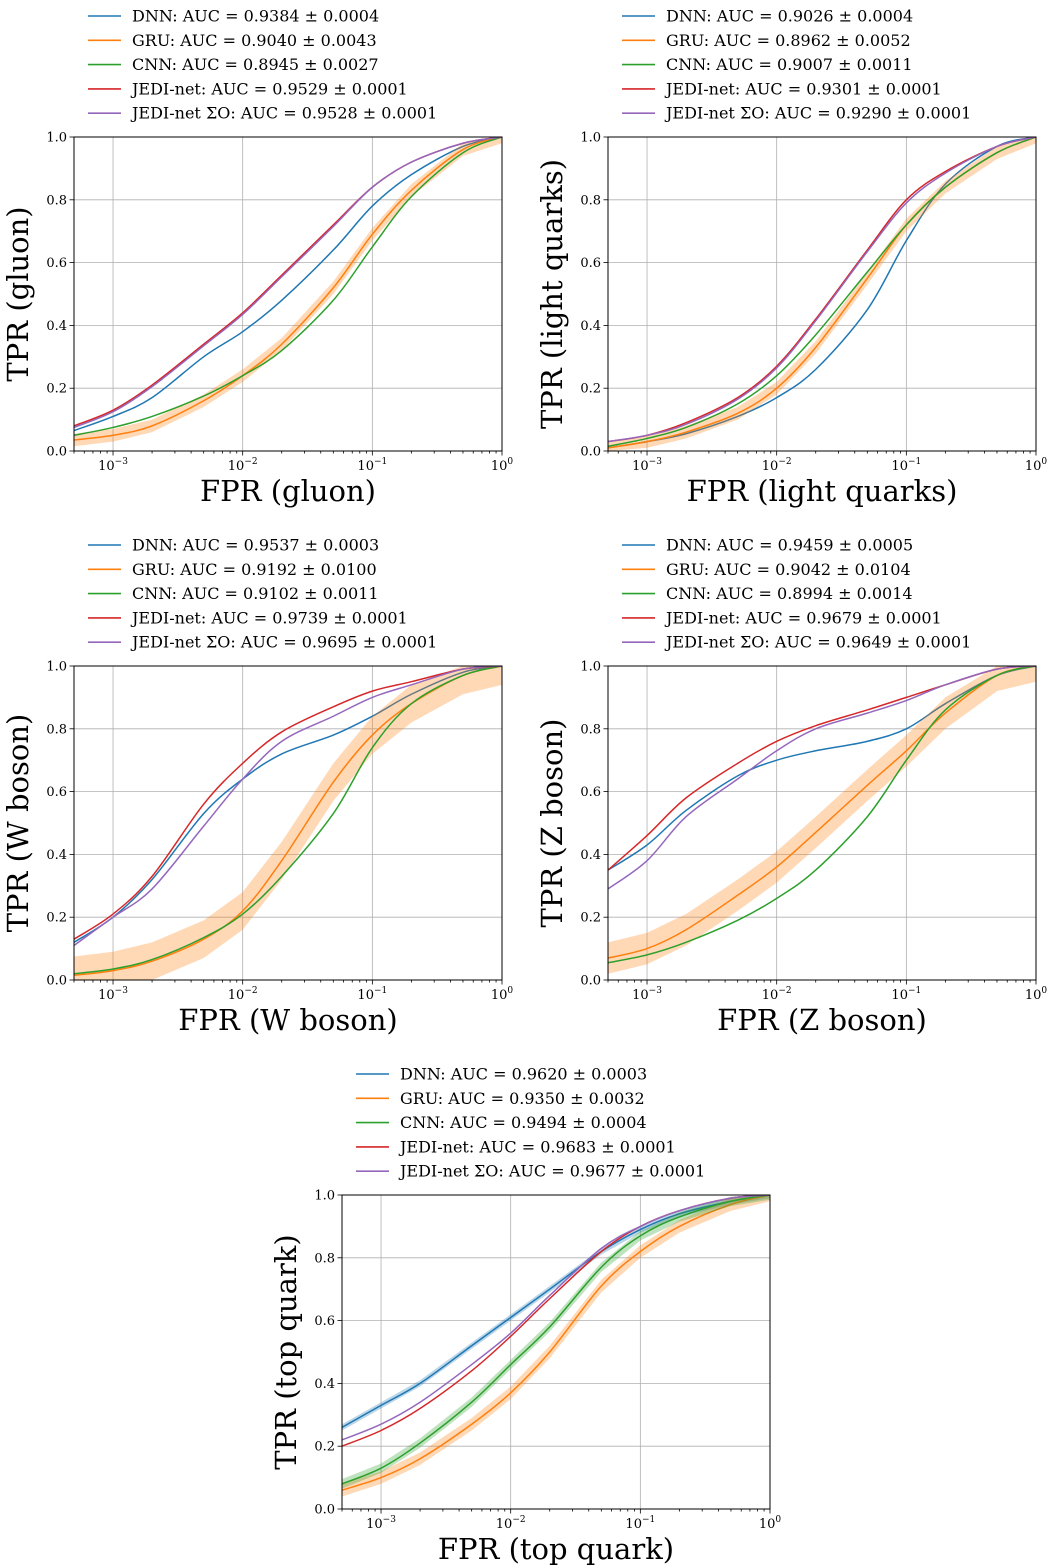  What do you see at coordinates (788, 40) in the screenshot?
I see `legend-entry: GRU: AUC = 0.8962 ± 0.0052` at bounding box center [788, 40].